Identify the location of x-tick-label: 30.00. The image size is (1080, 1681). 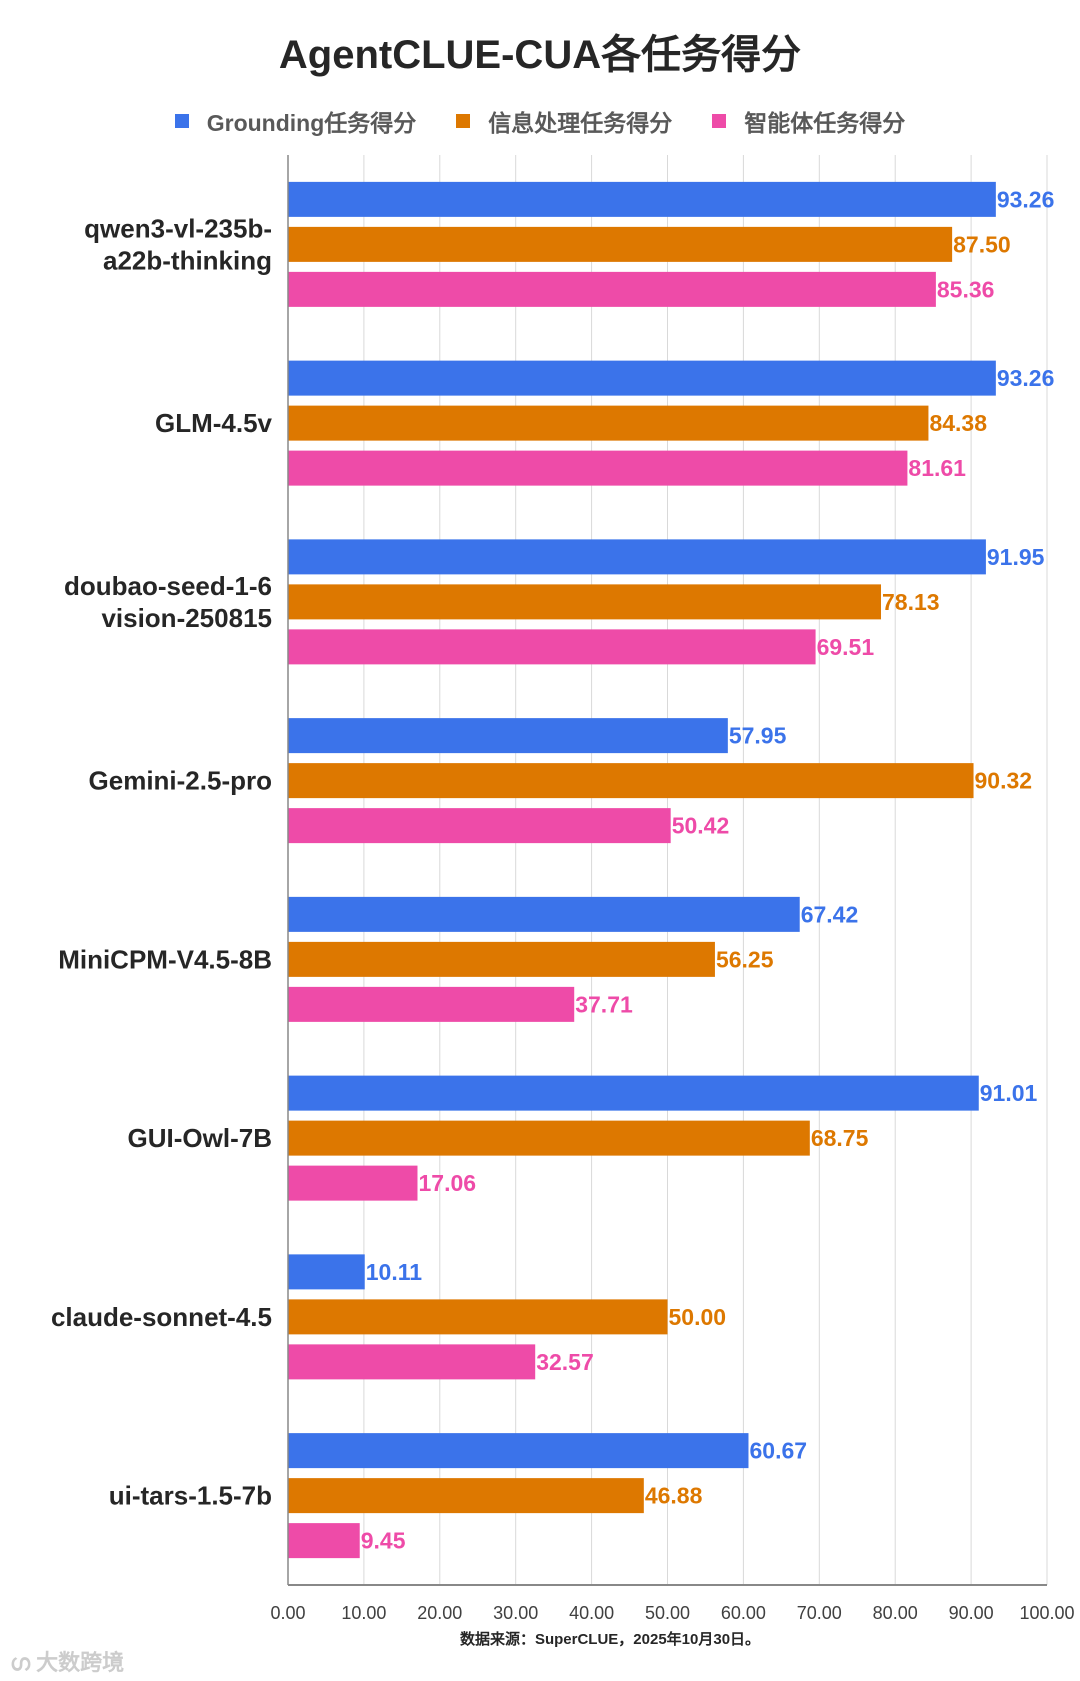
(515, 1613).